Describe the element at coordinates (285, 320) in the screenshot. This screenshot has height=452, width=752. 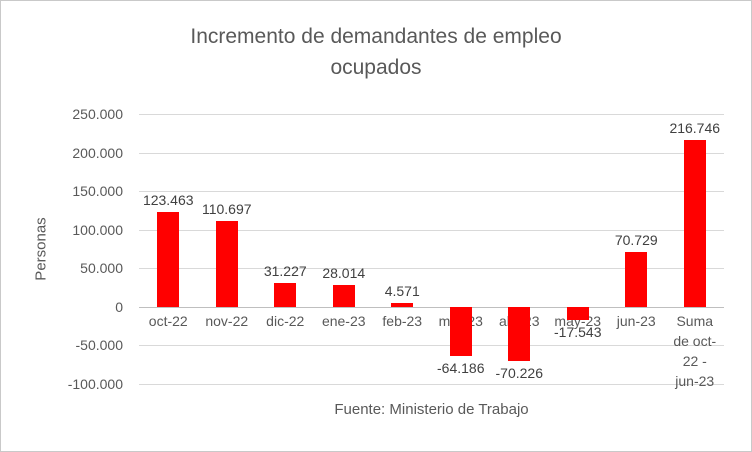
I see `category-label-dic-22: dic-22` at that location.